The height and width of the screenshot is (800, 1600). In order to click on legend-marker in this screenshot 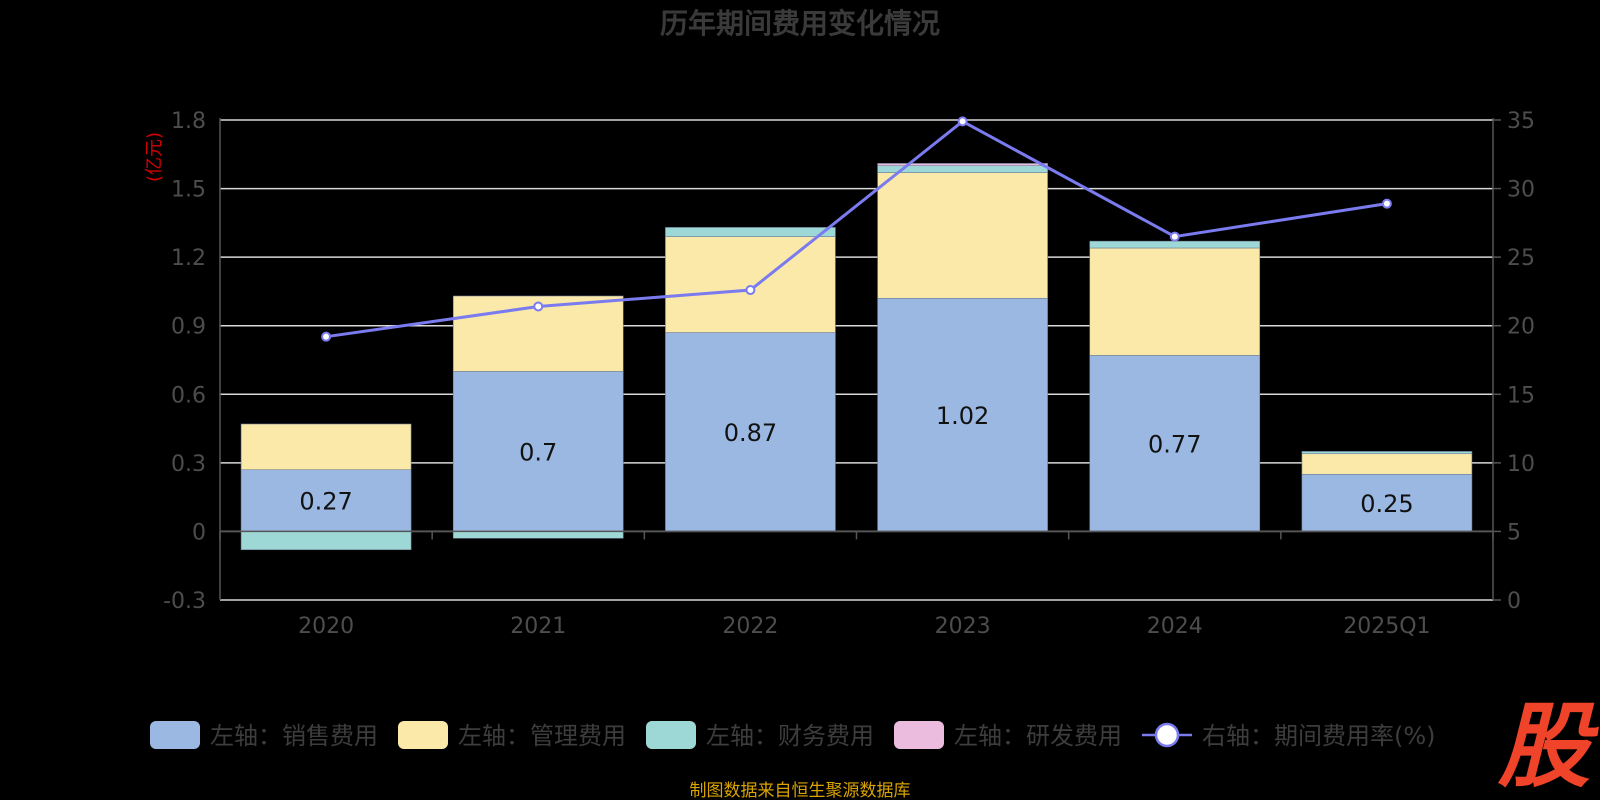, I will do `click(1167, 735)`.